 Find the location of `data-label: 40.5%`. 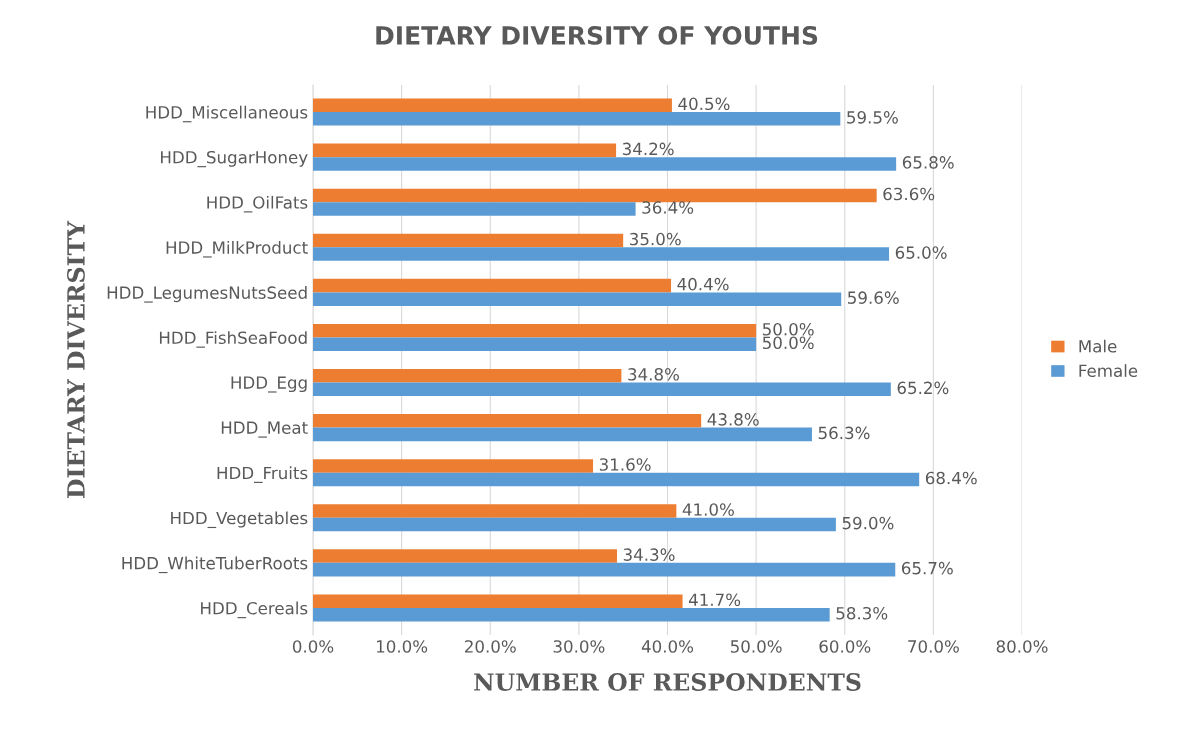

data-label: 40.5% is located at coordinates (704, 104).